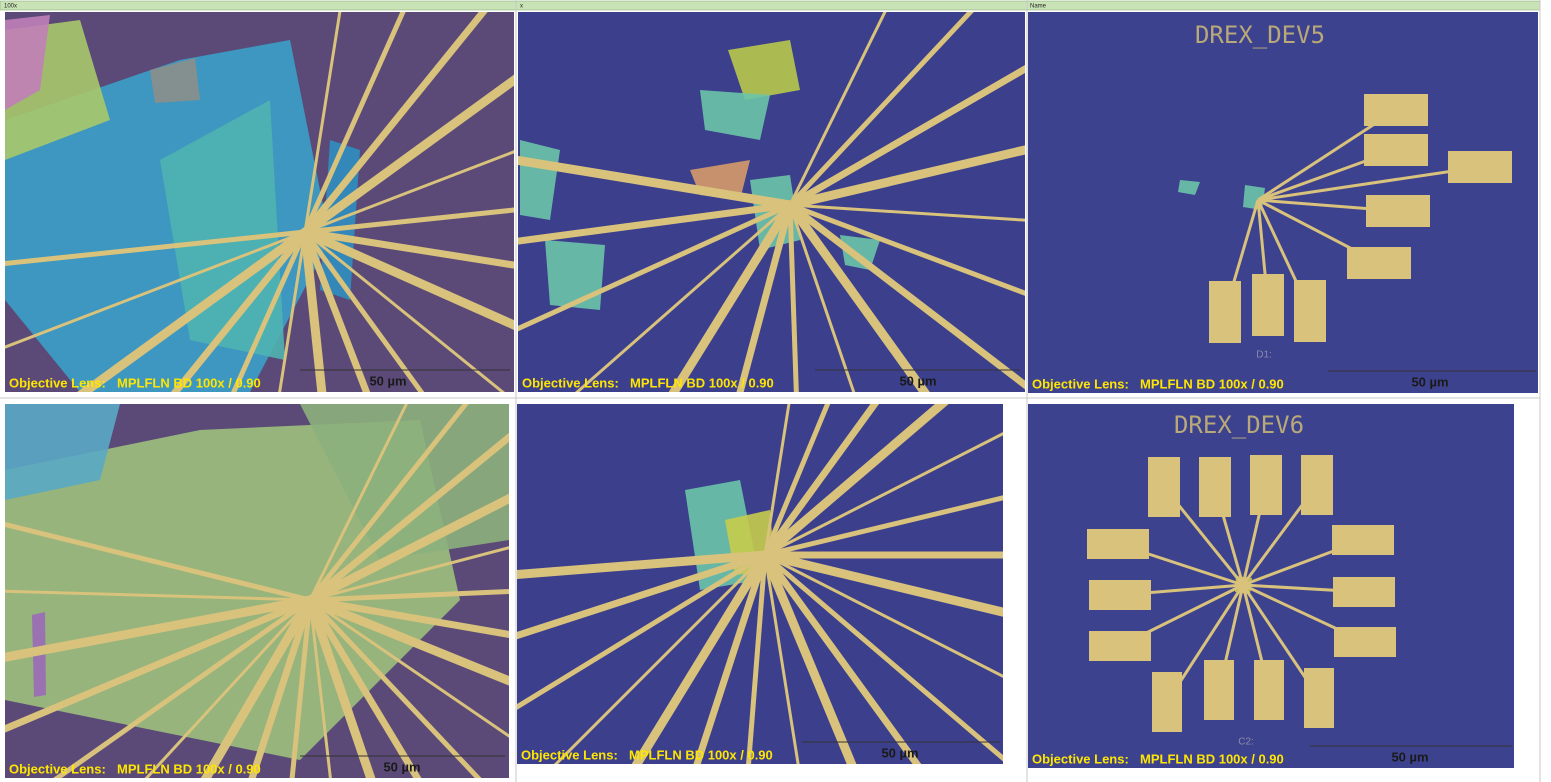 Image resolution: width=1551 pixels, height=782 pixels. What do you see at coordinates (1260, 35) in the screenshot?
I see `device-label: DREX_DEV5` at bounding box center [1260, 35].